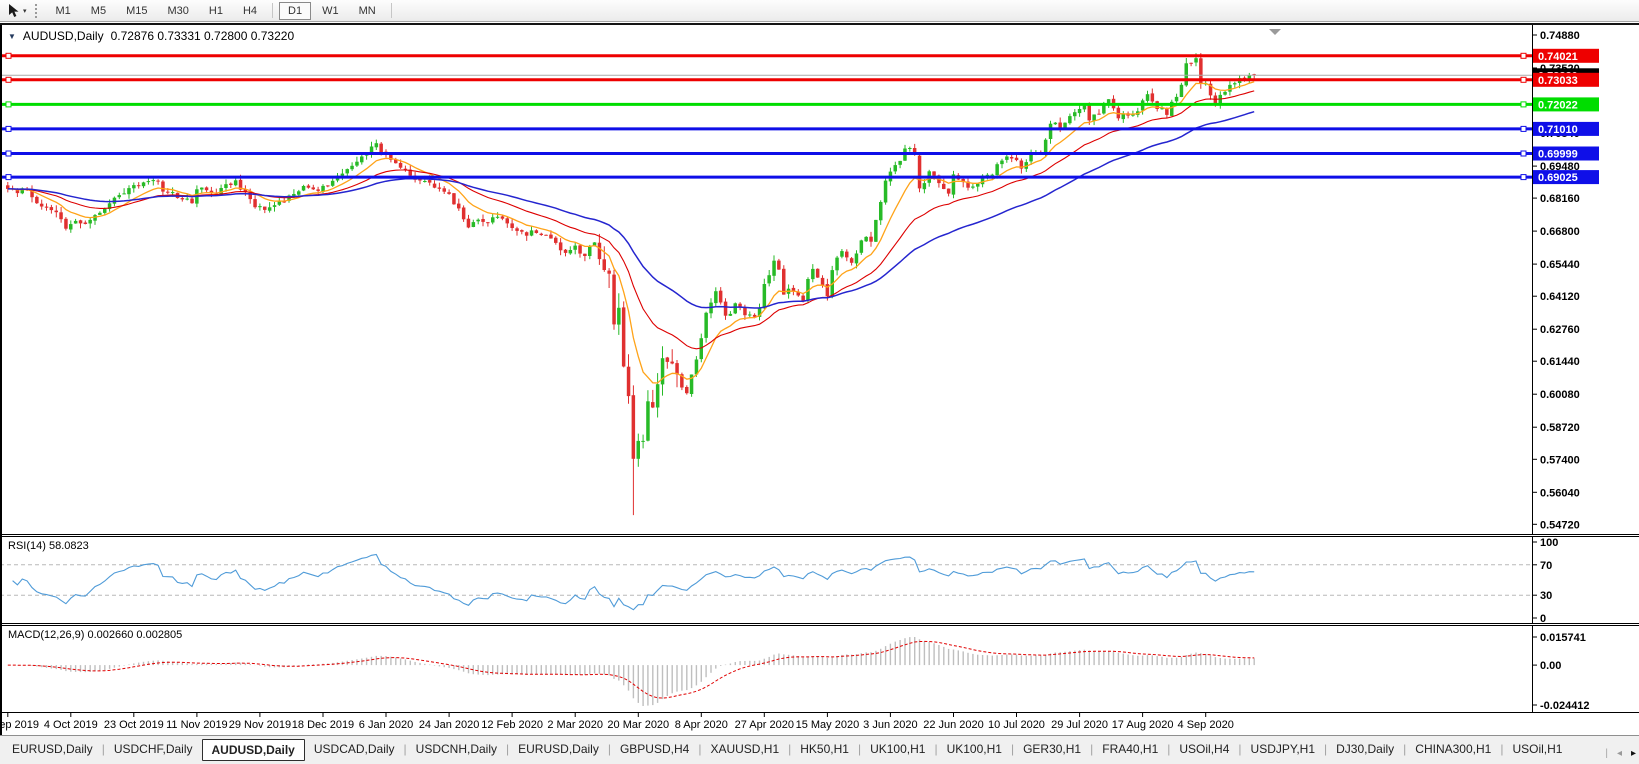 Image resolution: width=1639 pixels, height=764 pixels. Describe the element at coordinates (153, 749) in the screenshot. I see `chart-tab-usdchf-daily: USDCHF,Daily` at that location.